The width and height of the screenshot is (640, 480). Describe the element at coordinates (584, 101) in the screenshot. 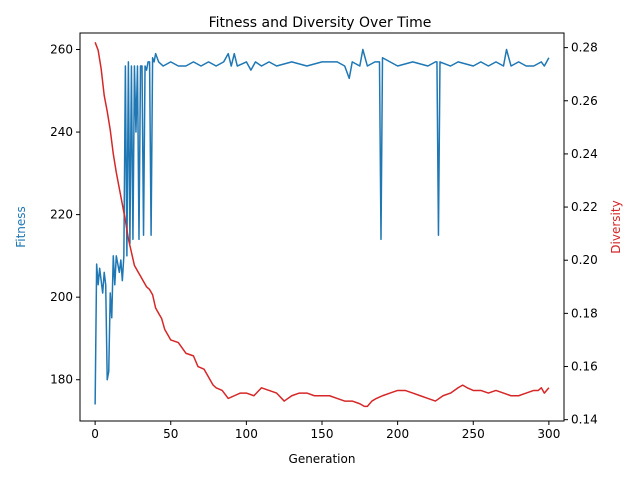

I see `right-tick-label: 0.26` at that location.